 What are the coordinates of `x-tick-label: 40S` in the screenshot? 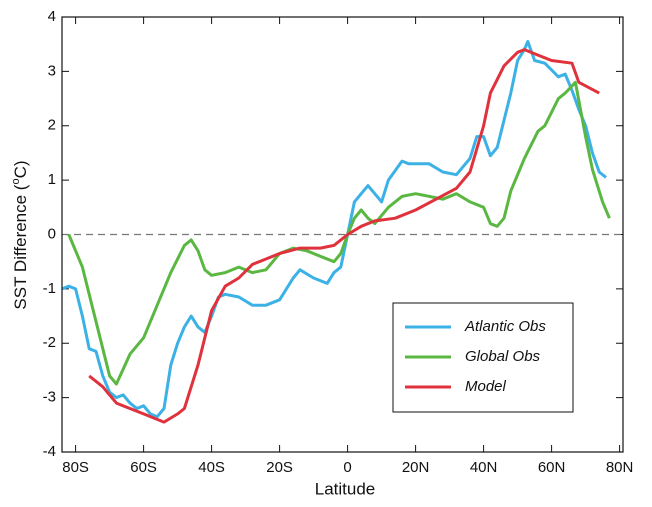 It's located at (211, 467).